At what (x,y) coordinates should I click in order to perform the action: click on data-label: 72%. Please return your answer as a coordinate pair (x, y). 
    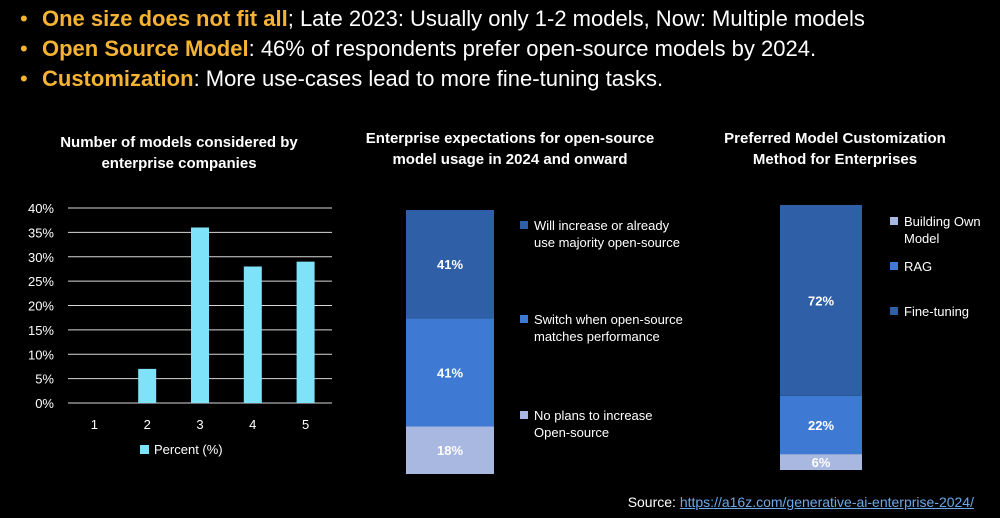
    Looking at the image, I should click on (821, 300).